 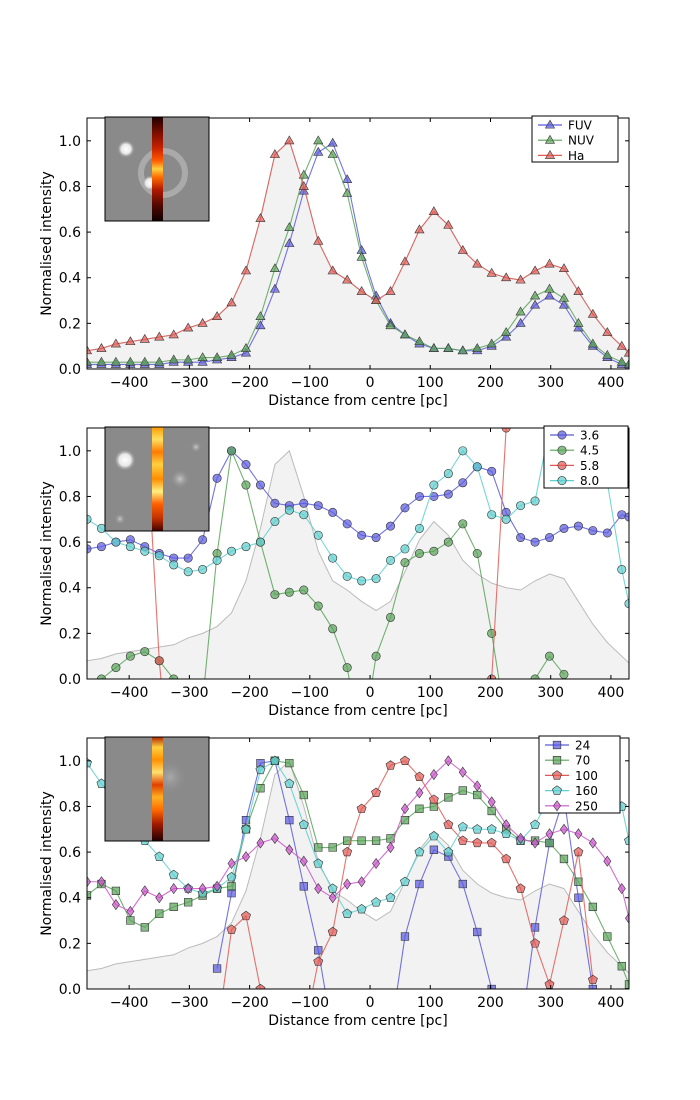 I want to click on star-blob, so click(x=120, y=519).